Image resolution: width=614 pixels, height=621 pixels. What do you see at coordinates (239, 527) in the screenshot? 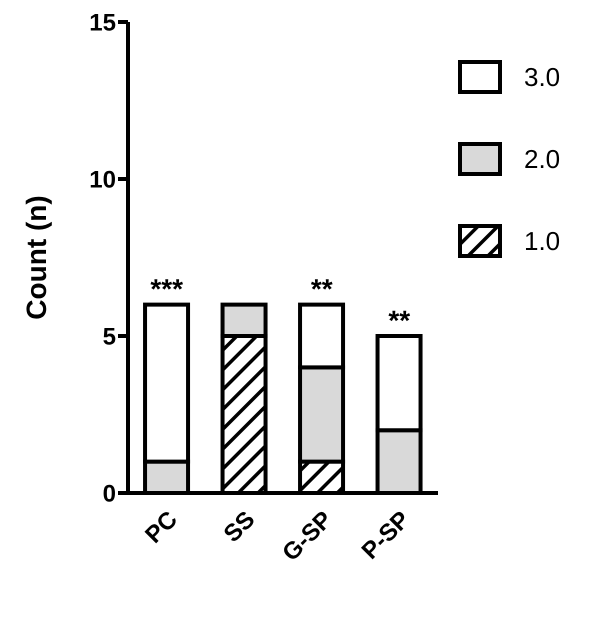
I see `x-tick-label: SS` at bounding box center [239, 527].